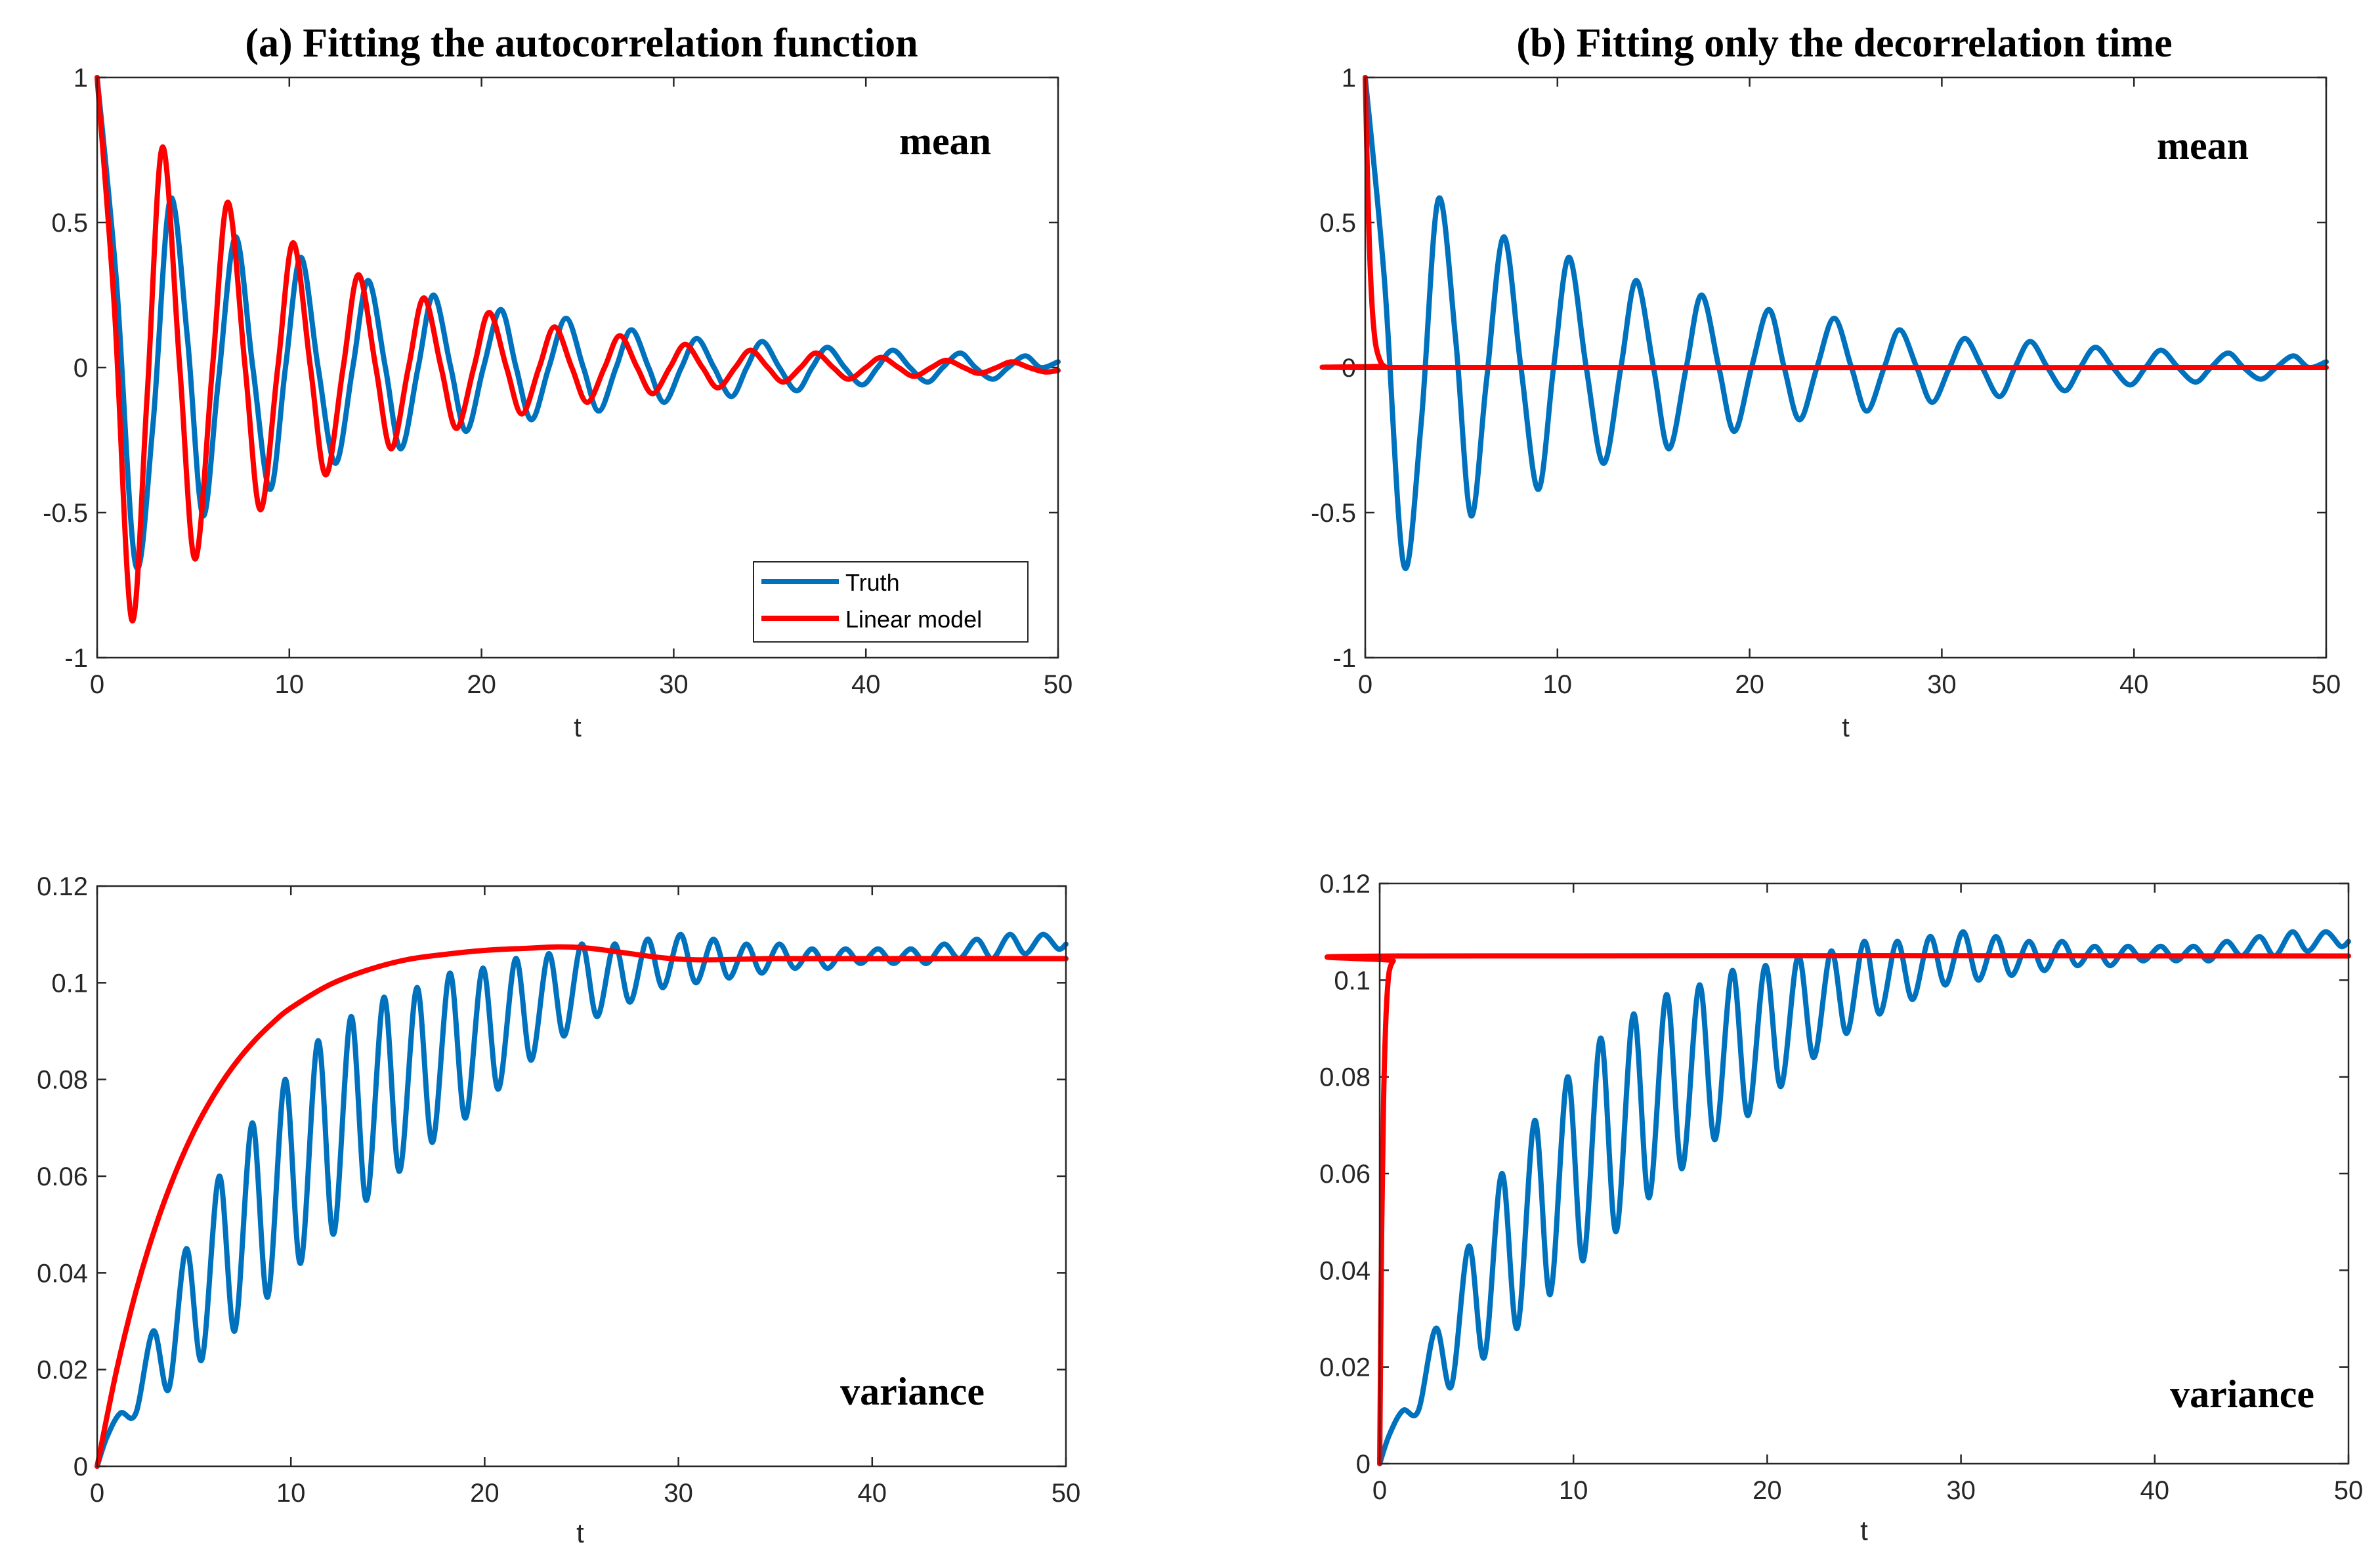  I want to click on legend: Truth Linear model, so click(891, 602).